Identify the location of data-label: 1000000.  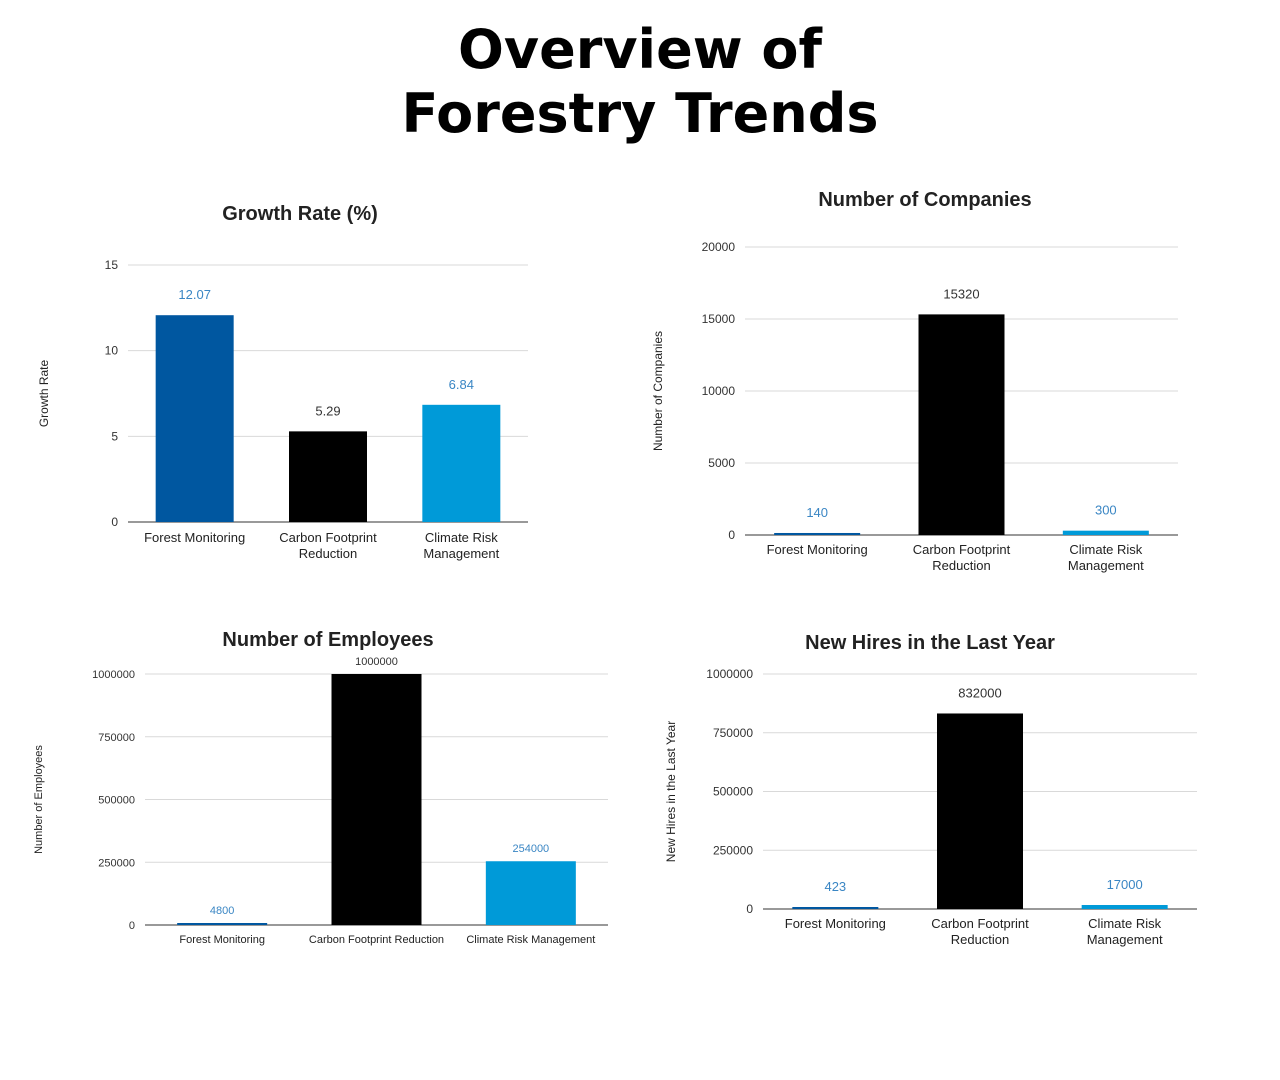
(376, 662).